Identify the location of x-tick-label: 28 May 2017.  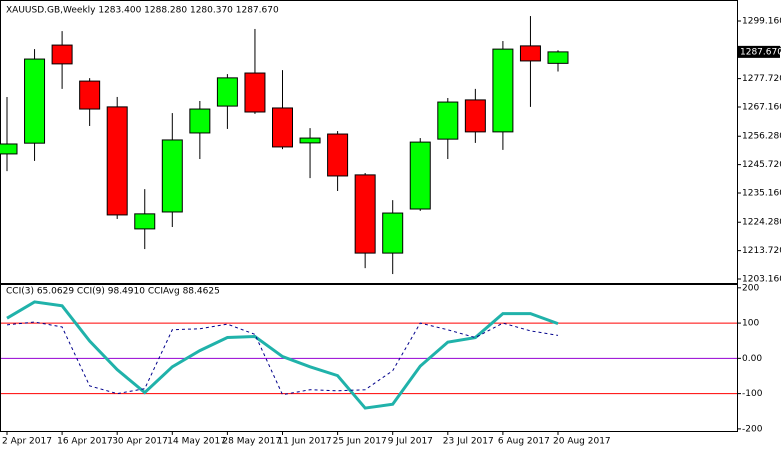
(251, 442).